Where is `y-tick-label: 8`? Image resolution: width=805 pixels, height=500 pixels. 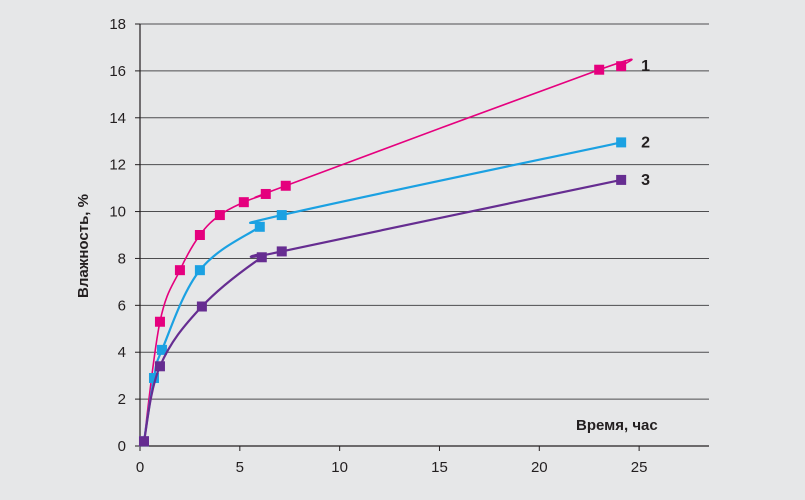 y-tick-label: 8 is located at coordinates (122, 258).